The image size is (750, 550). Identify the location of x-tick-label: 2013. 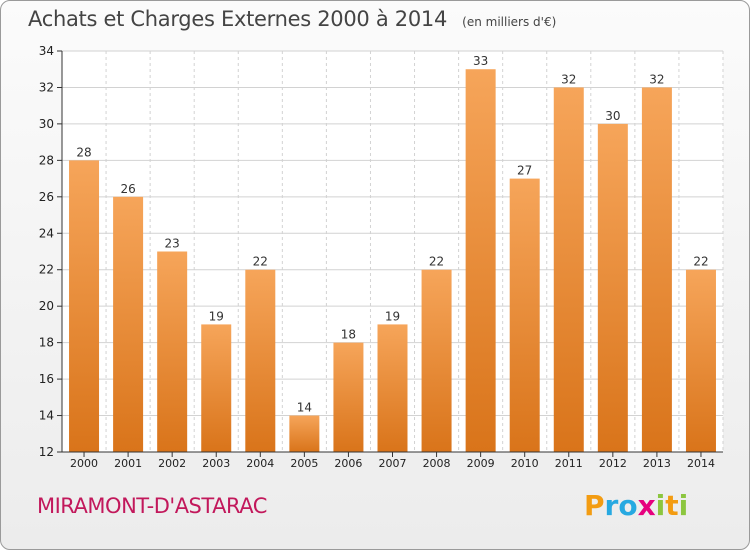
(657, 463).